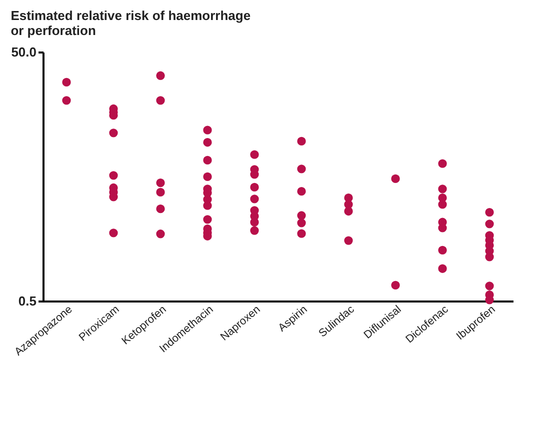 The image size is (552, 439). What do you see at coordinates (23, 52) in the screenshot?
I see `y-tick-label: 50.0` at bounding box center [23, 52].